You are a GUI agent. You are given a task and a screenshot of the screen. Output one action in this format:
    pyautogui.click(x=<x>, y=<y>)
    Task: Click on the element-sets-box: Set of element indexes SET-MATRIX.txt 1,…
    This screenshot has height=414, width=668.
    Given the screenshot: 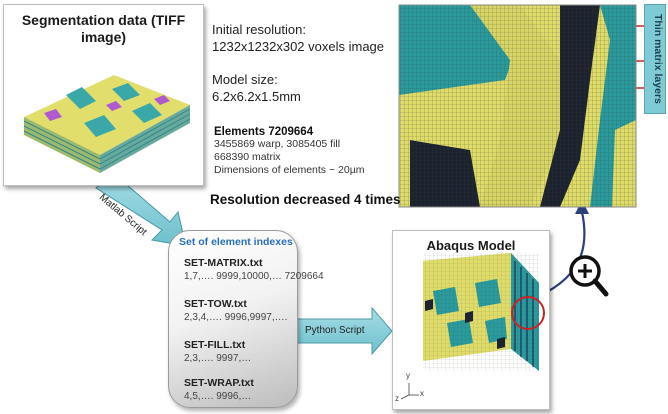 What is the action you would take?
    pyautogui.click(x=246, y=319)
    